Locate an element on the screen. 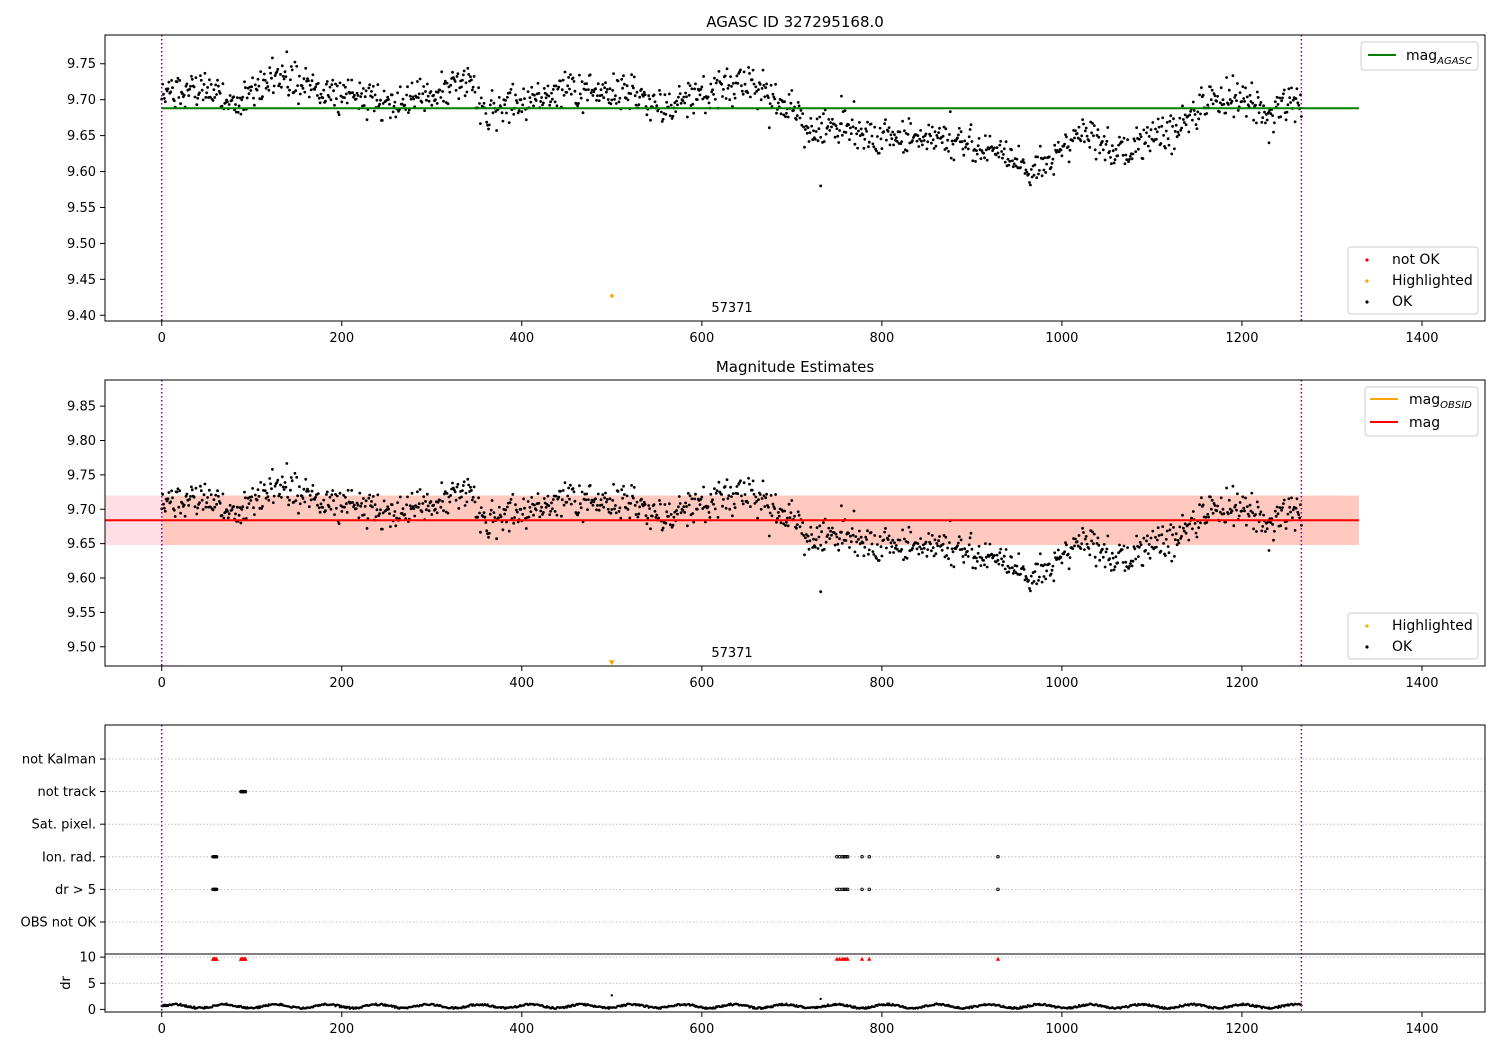  x-tick-label: 1200 is located at coordinates (1241, 338).